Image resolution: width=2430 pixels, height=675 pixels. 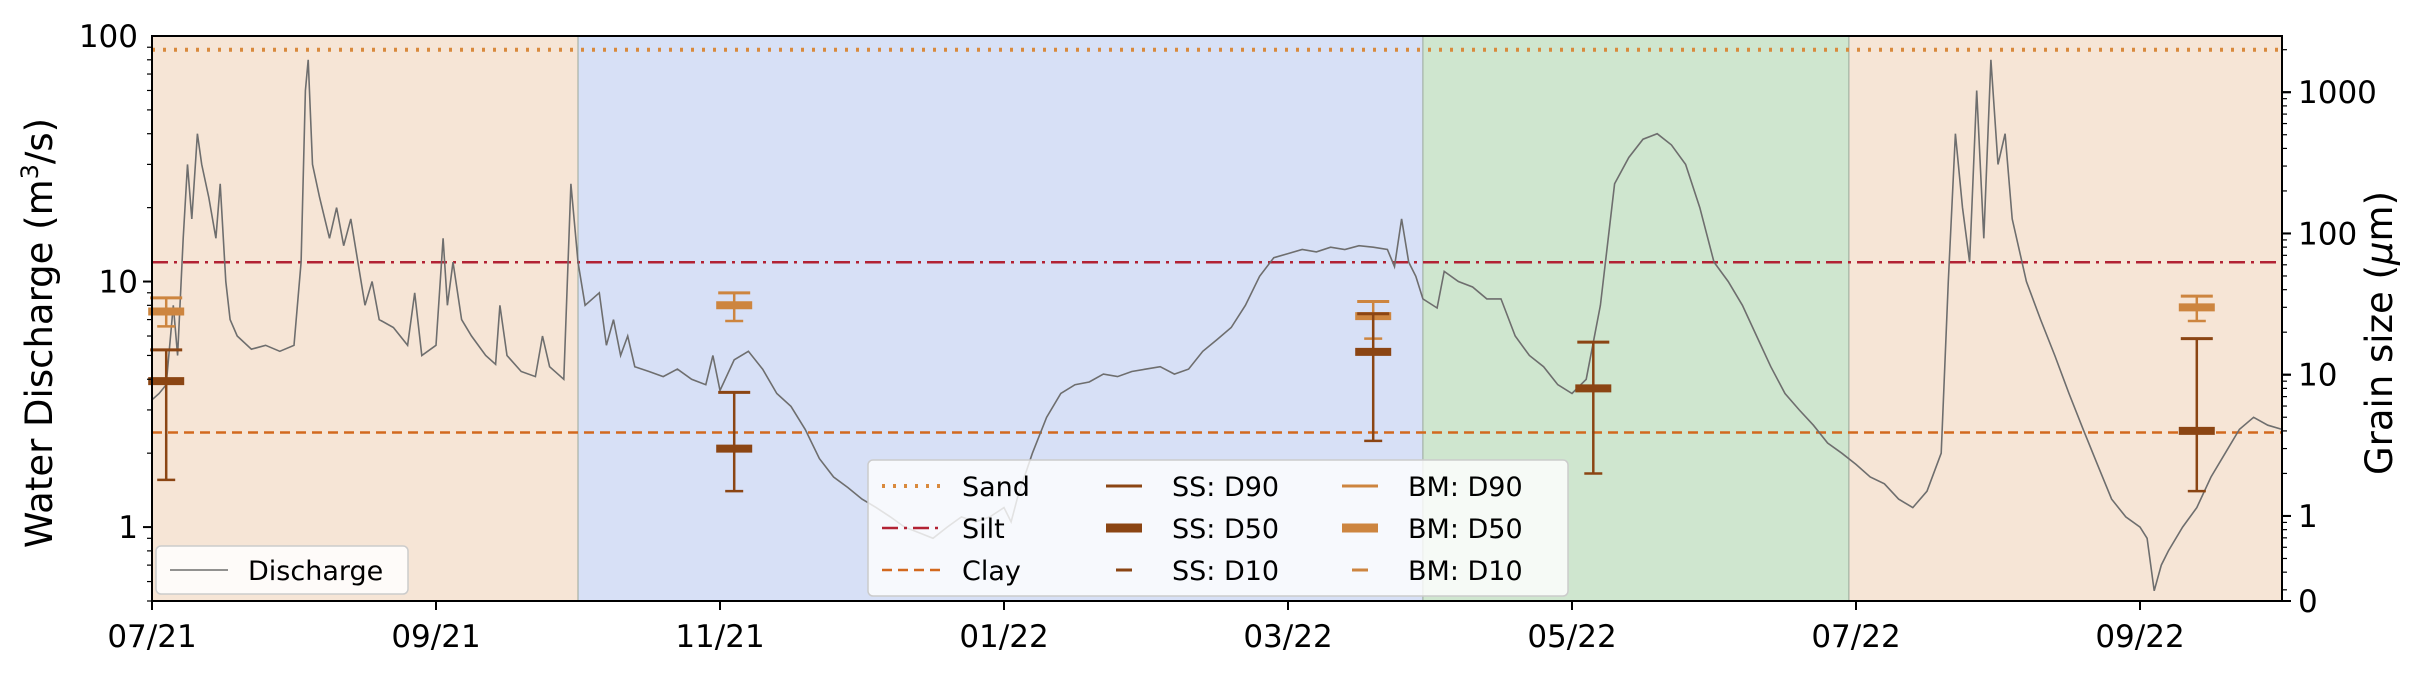 What do you see at coordinates (1571, 637) in the screenshot?
I see `x-tick-label: 05/22` at bounding box center [1571, 637].